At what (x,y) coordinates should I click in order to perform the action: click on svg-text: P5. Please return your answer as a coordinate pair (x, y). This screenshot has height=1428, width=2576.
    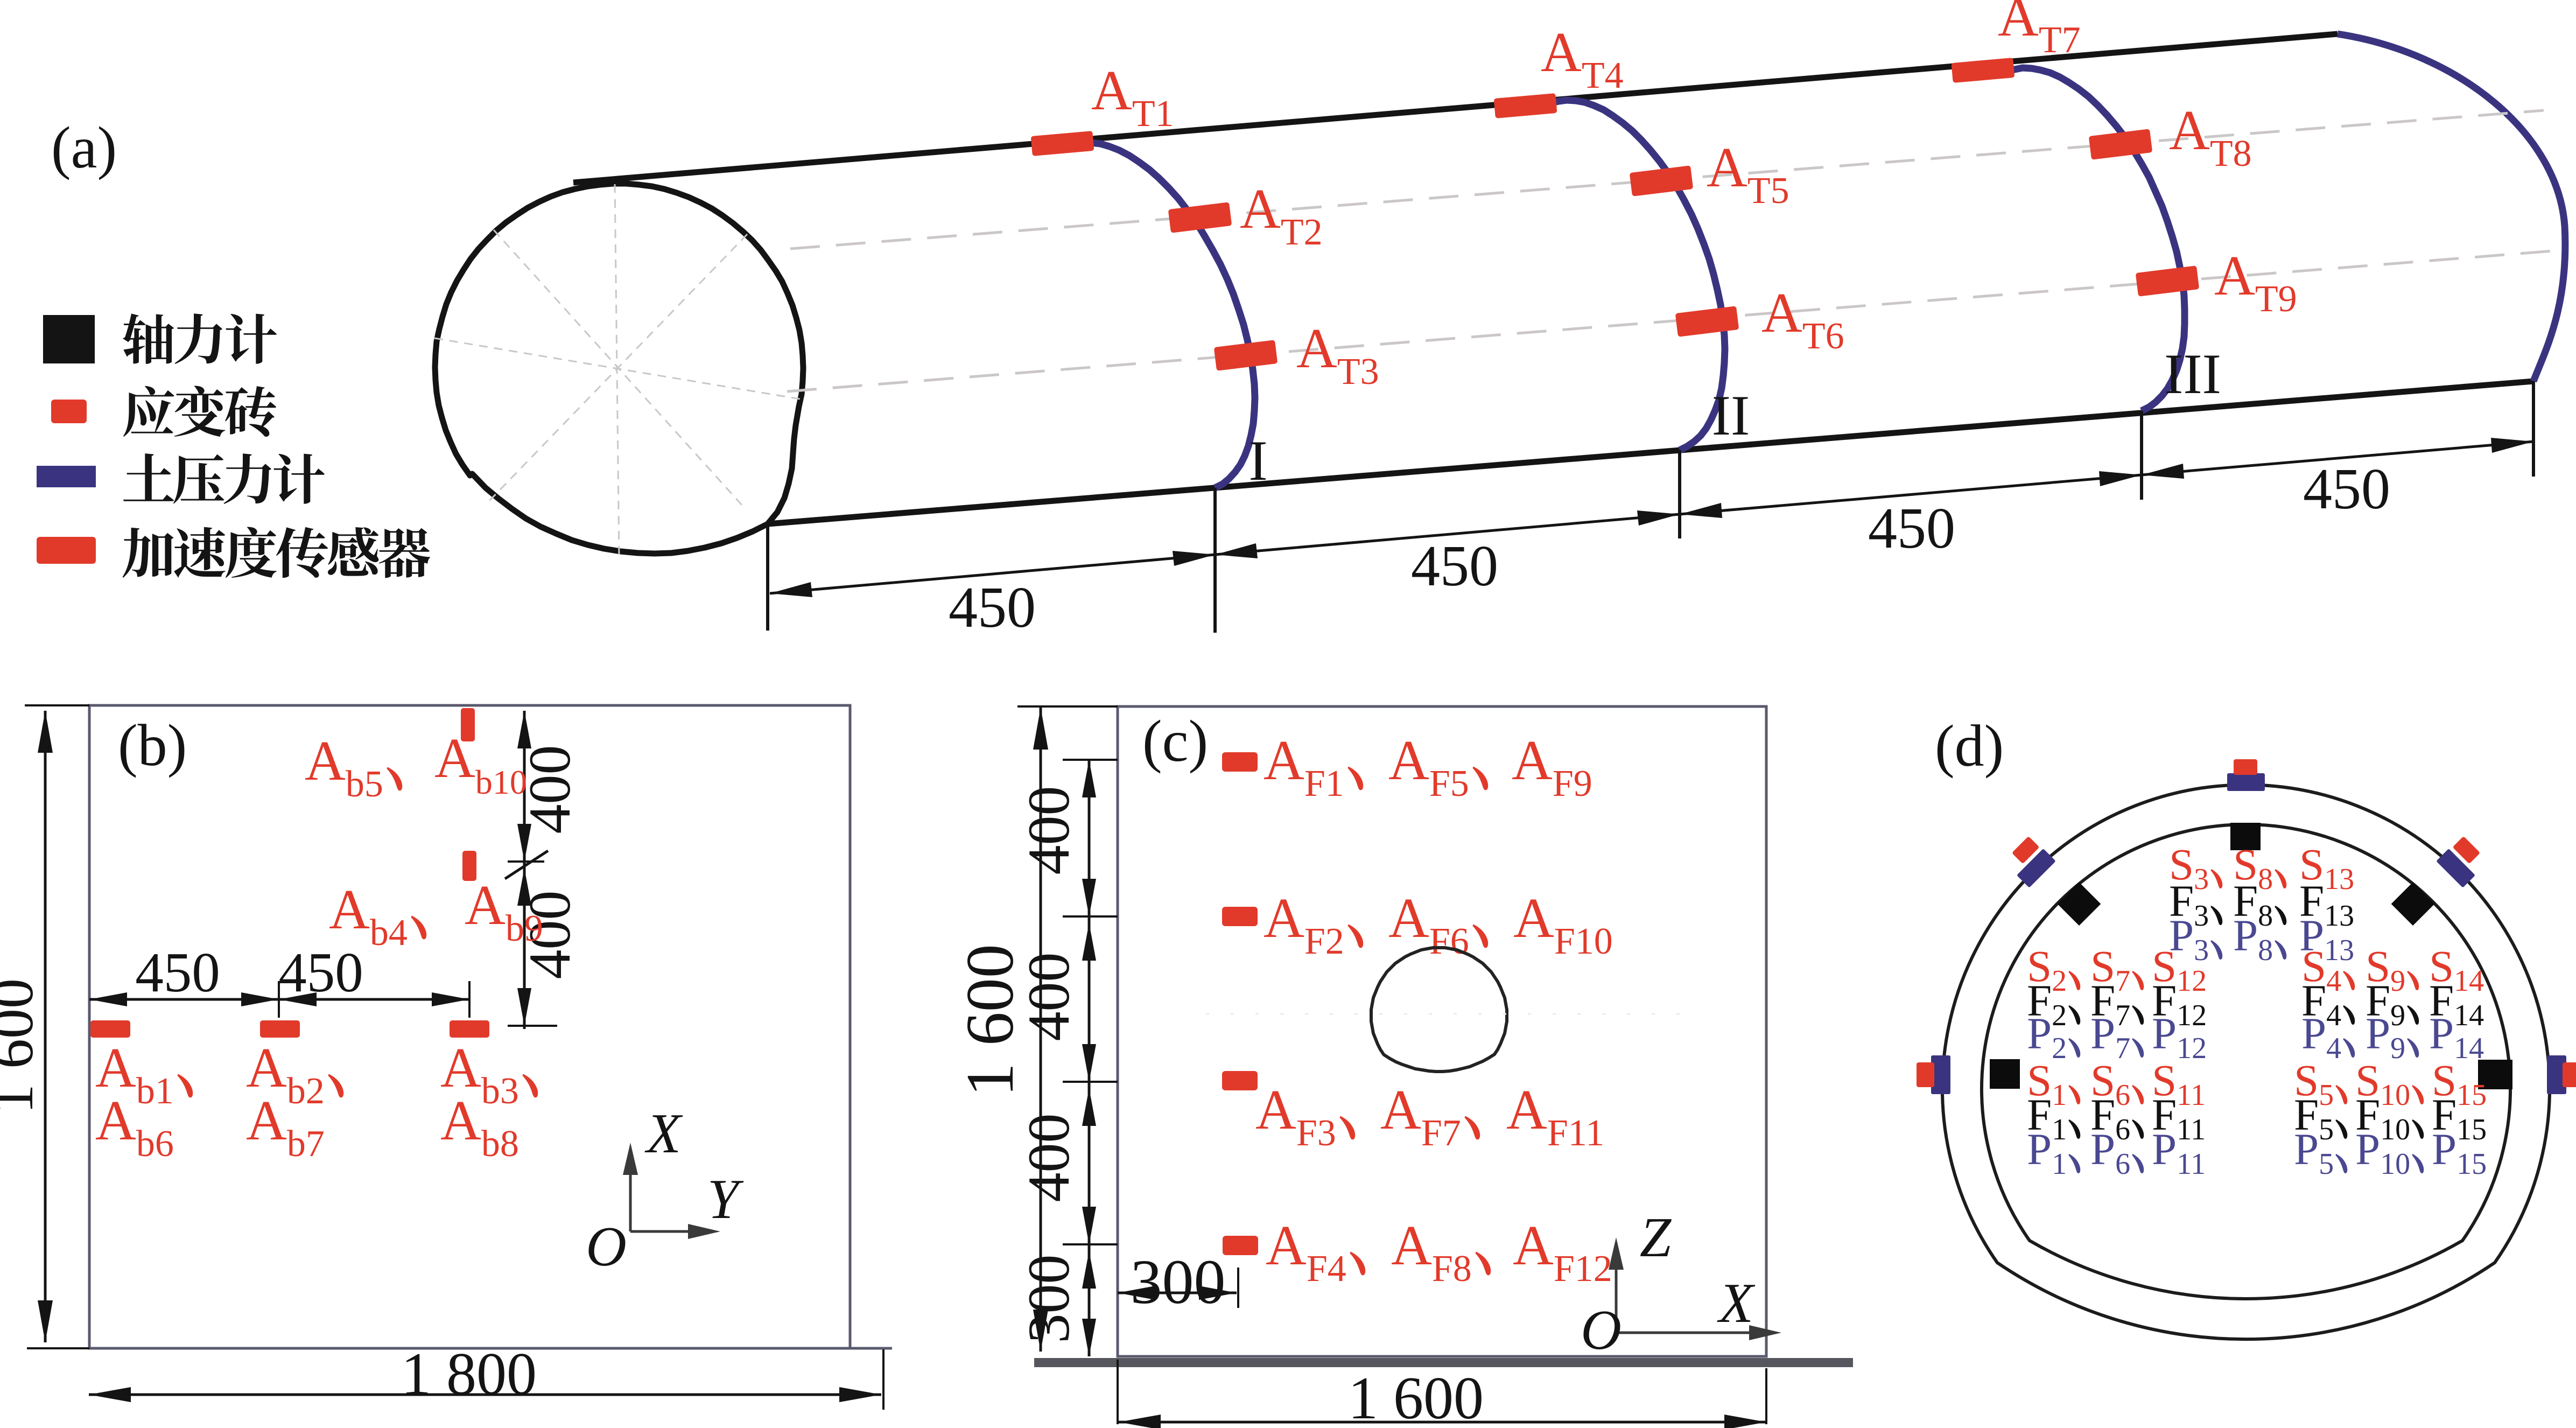
    Looking at the image, I should click on (2314, 1152).